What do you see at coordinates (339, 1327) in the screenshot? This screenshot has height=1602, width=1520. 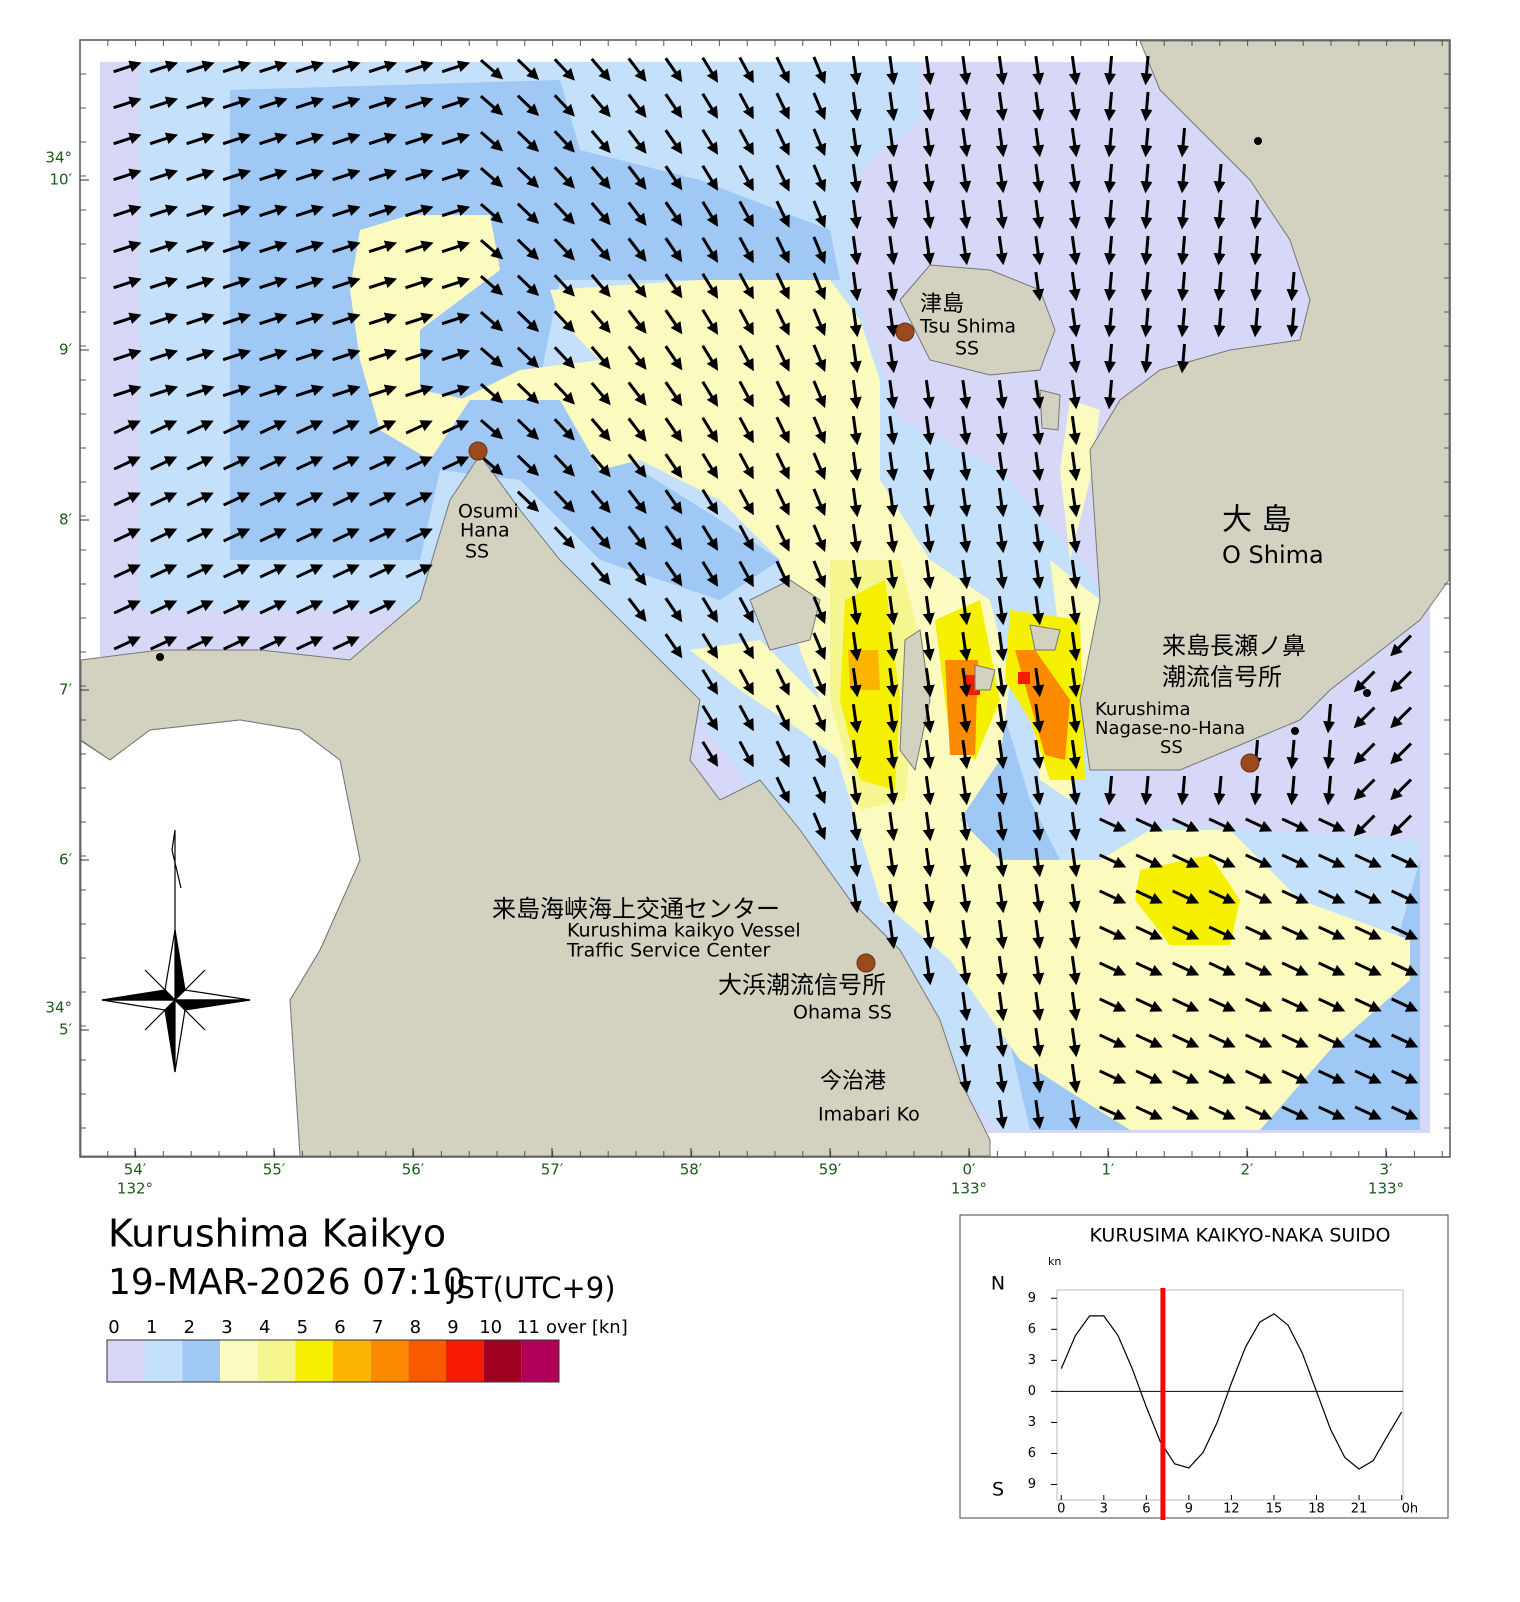 I see `colorbar-label: 6` at bounding box center [339, 1327].